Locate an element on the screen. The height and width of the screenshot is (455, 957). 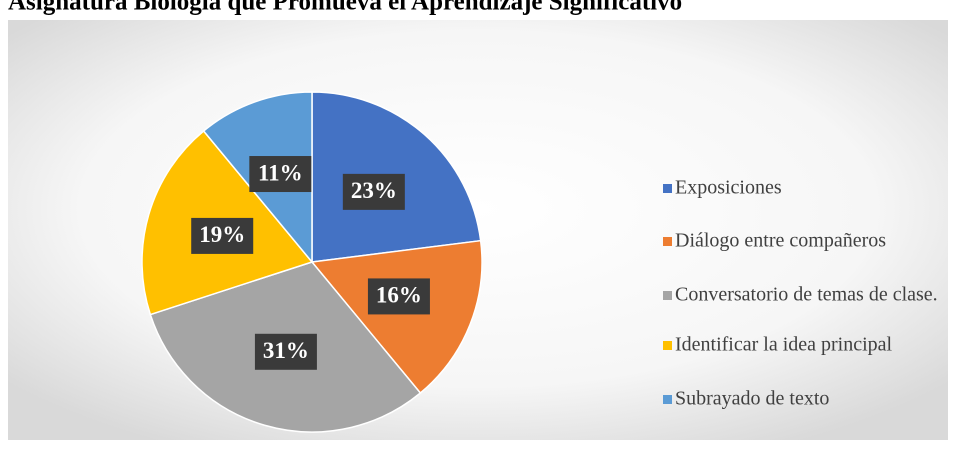
data-label-text: 23% is located at coordinates (374, 190).